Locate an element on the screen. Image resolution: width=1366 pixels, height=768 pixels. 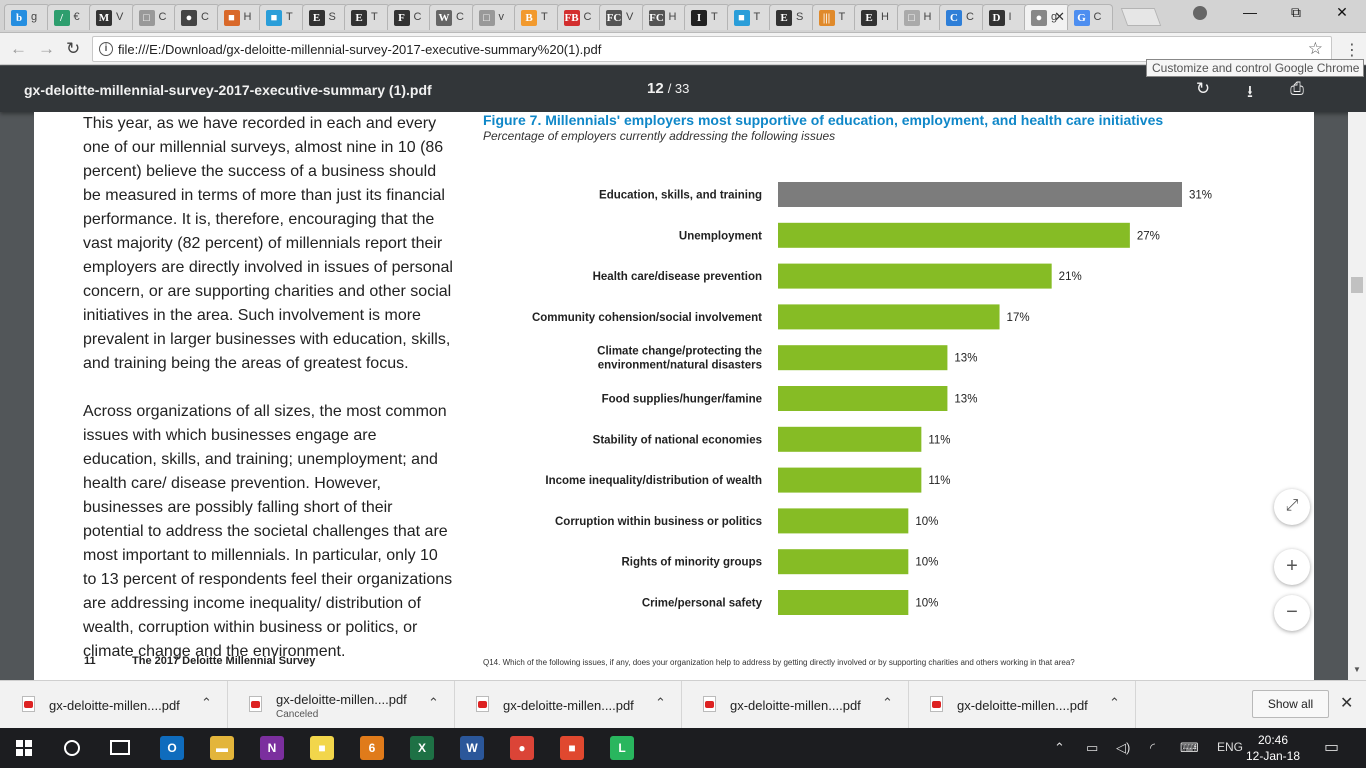
taskbar-app-icon: 6 is located at coordinates (372, 748).